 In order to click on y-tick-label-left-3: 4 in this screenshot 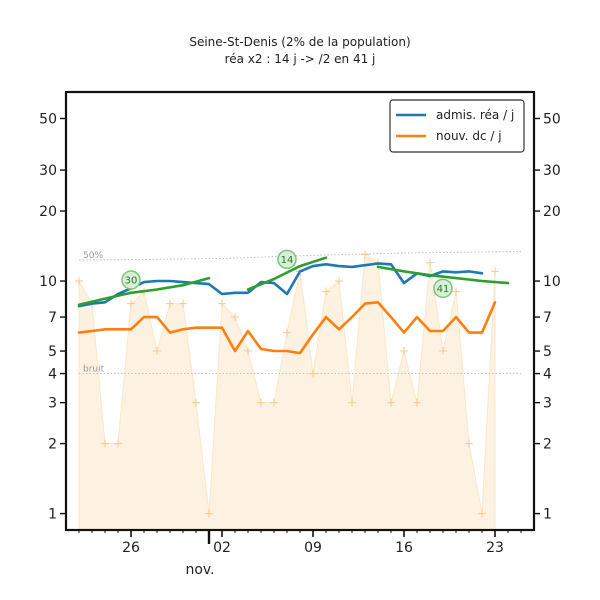, I will do `click(52, 375)`.